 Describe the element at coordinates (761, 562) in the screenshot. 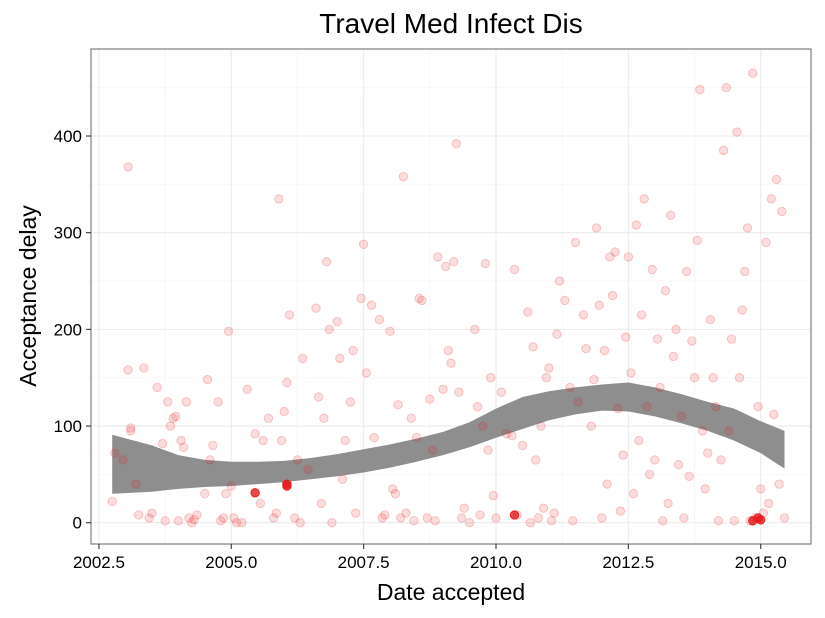

I see `x-tick-label: 2015.0` at that location.